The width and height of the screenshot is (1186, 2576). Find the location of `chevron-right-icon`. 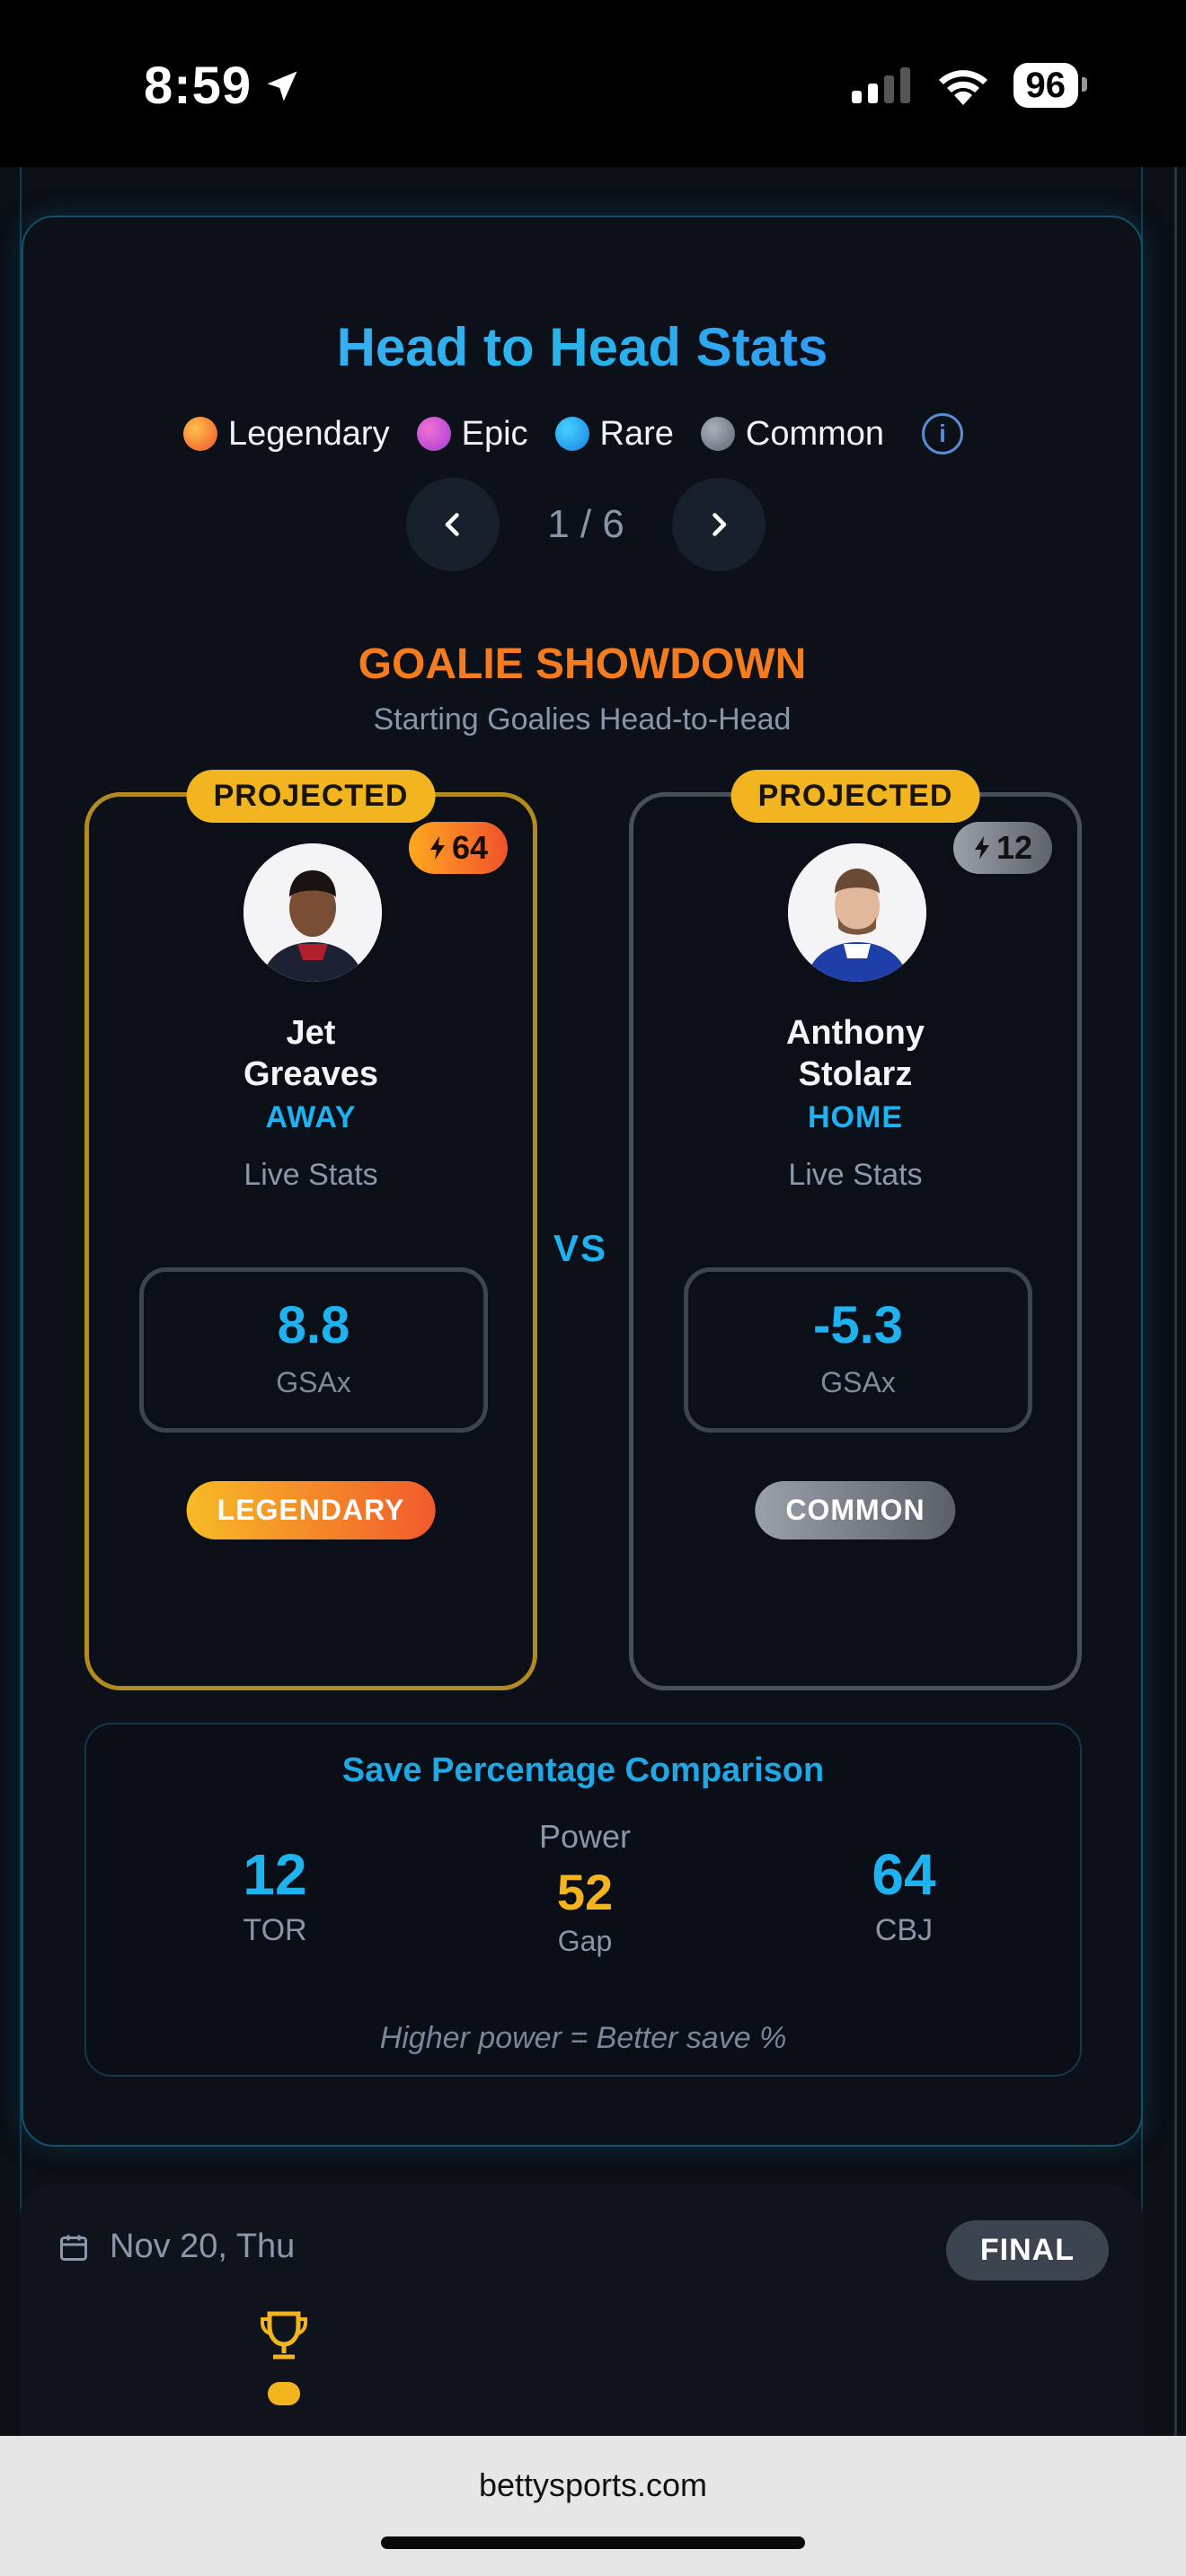

chevron-right-icon is located at coordinates (719, 524).